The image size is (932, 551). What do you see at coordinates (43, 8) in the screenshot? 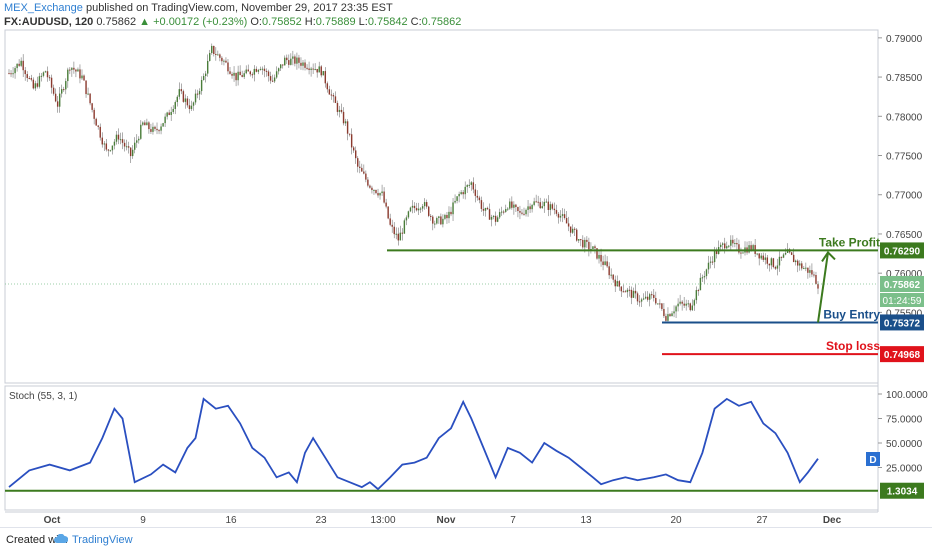
I see `author-link: MEX_Exchange` at bounding box center [43, 8].